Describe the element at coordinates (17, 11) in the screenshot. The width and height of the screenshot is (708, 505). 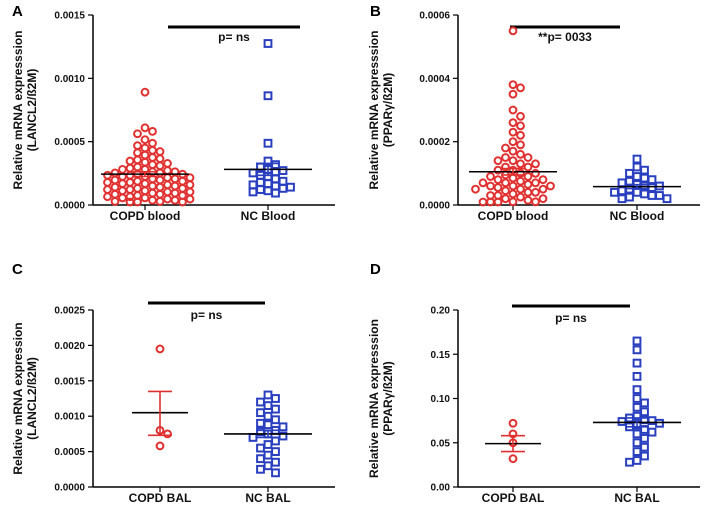
I see `panel-letter: A` at that location.